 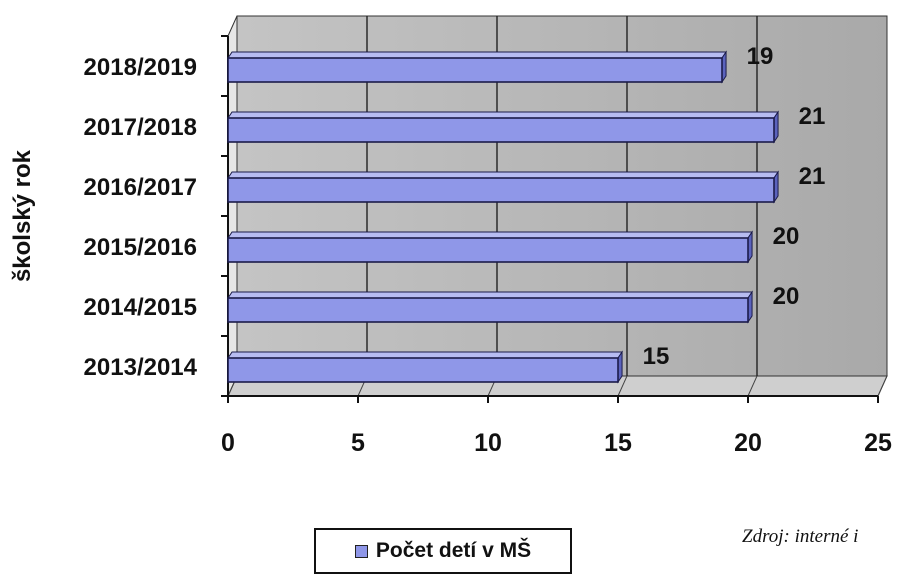 I want to click on source-note: Zdroj: interné i, so click(x=800, y=536).